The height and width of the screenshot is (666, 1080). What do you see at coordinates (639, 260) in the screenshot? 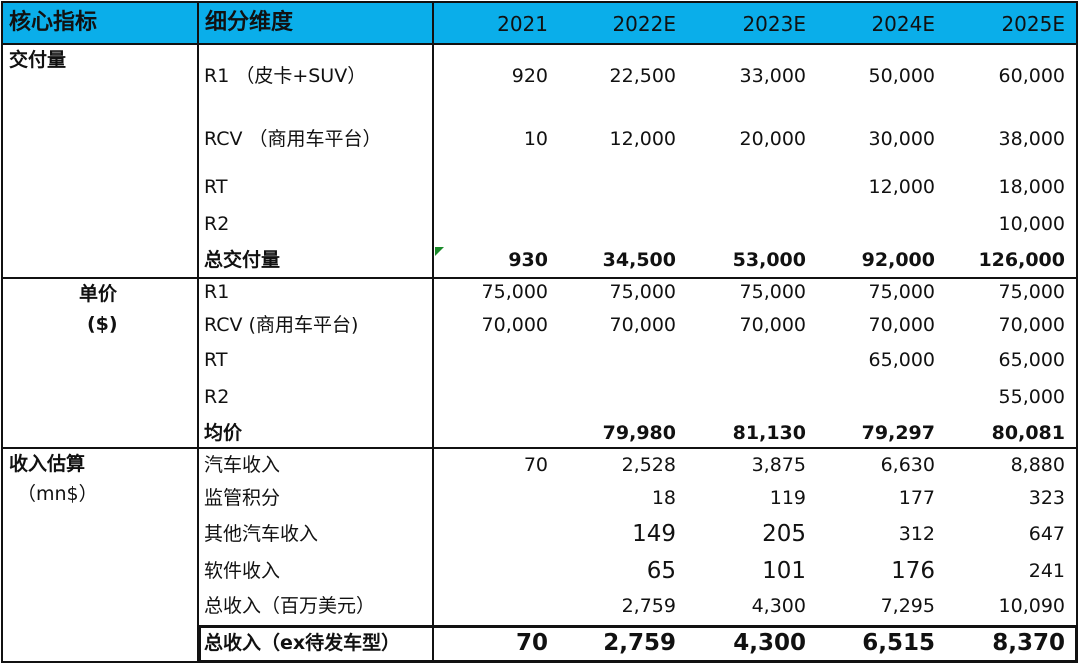
I see `value-cell: 34,500` at bounding box center [639, 260].